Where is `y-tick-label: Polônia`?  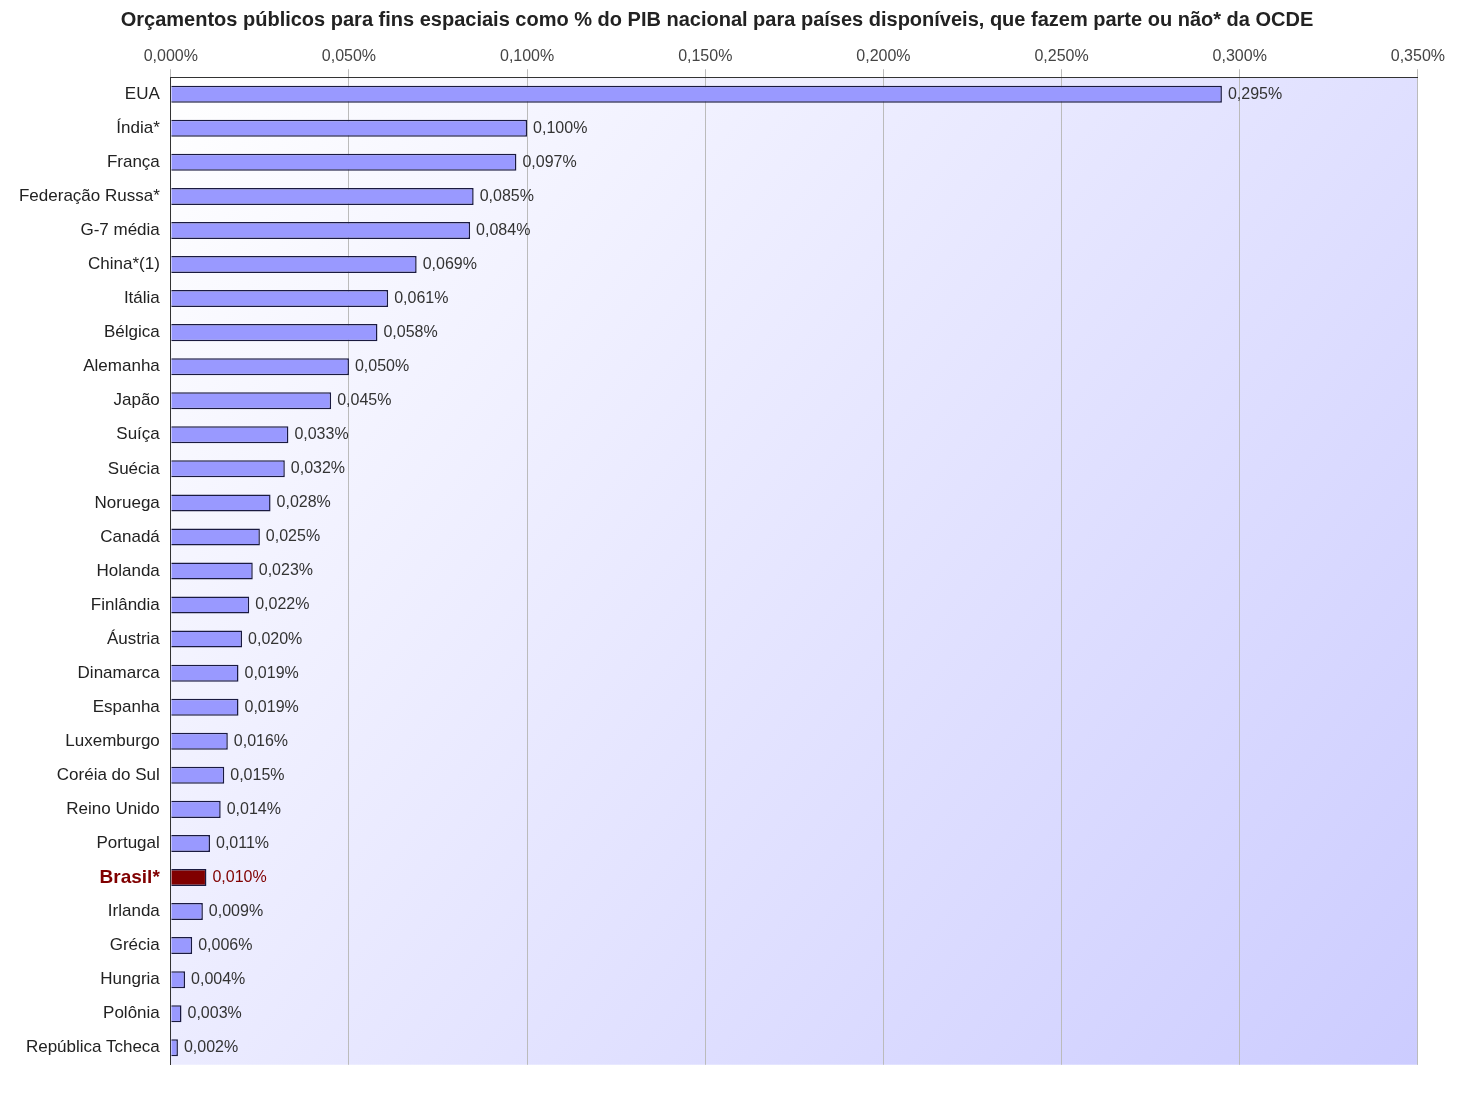 y-tick-label: Polônia is located at coordinates (132, 1013).